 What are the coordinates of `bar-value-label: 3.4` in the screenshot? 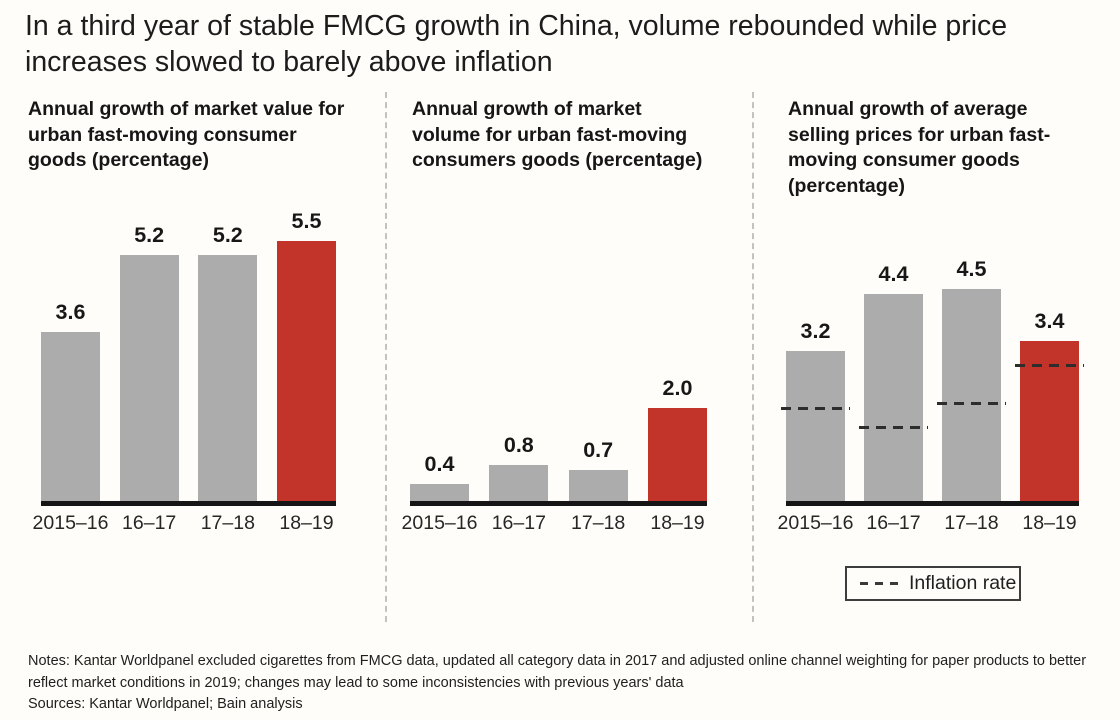 It's located at (1049, 321).